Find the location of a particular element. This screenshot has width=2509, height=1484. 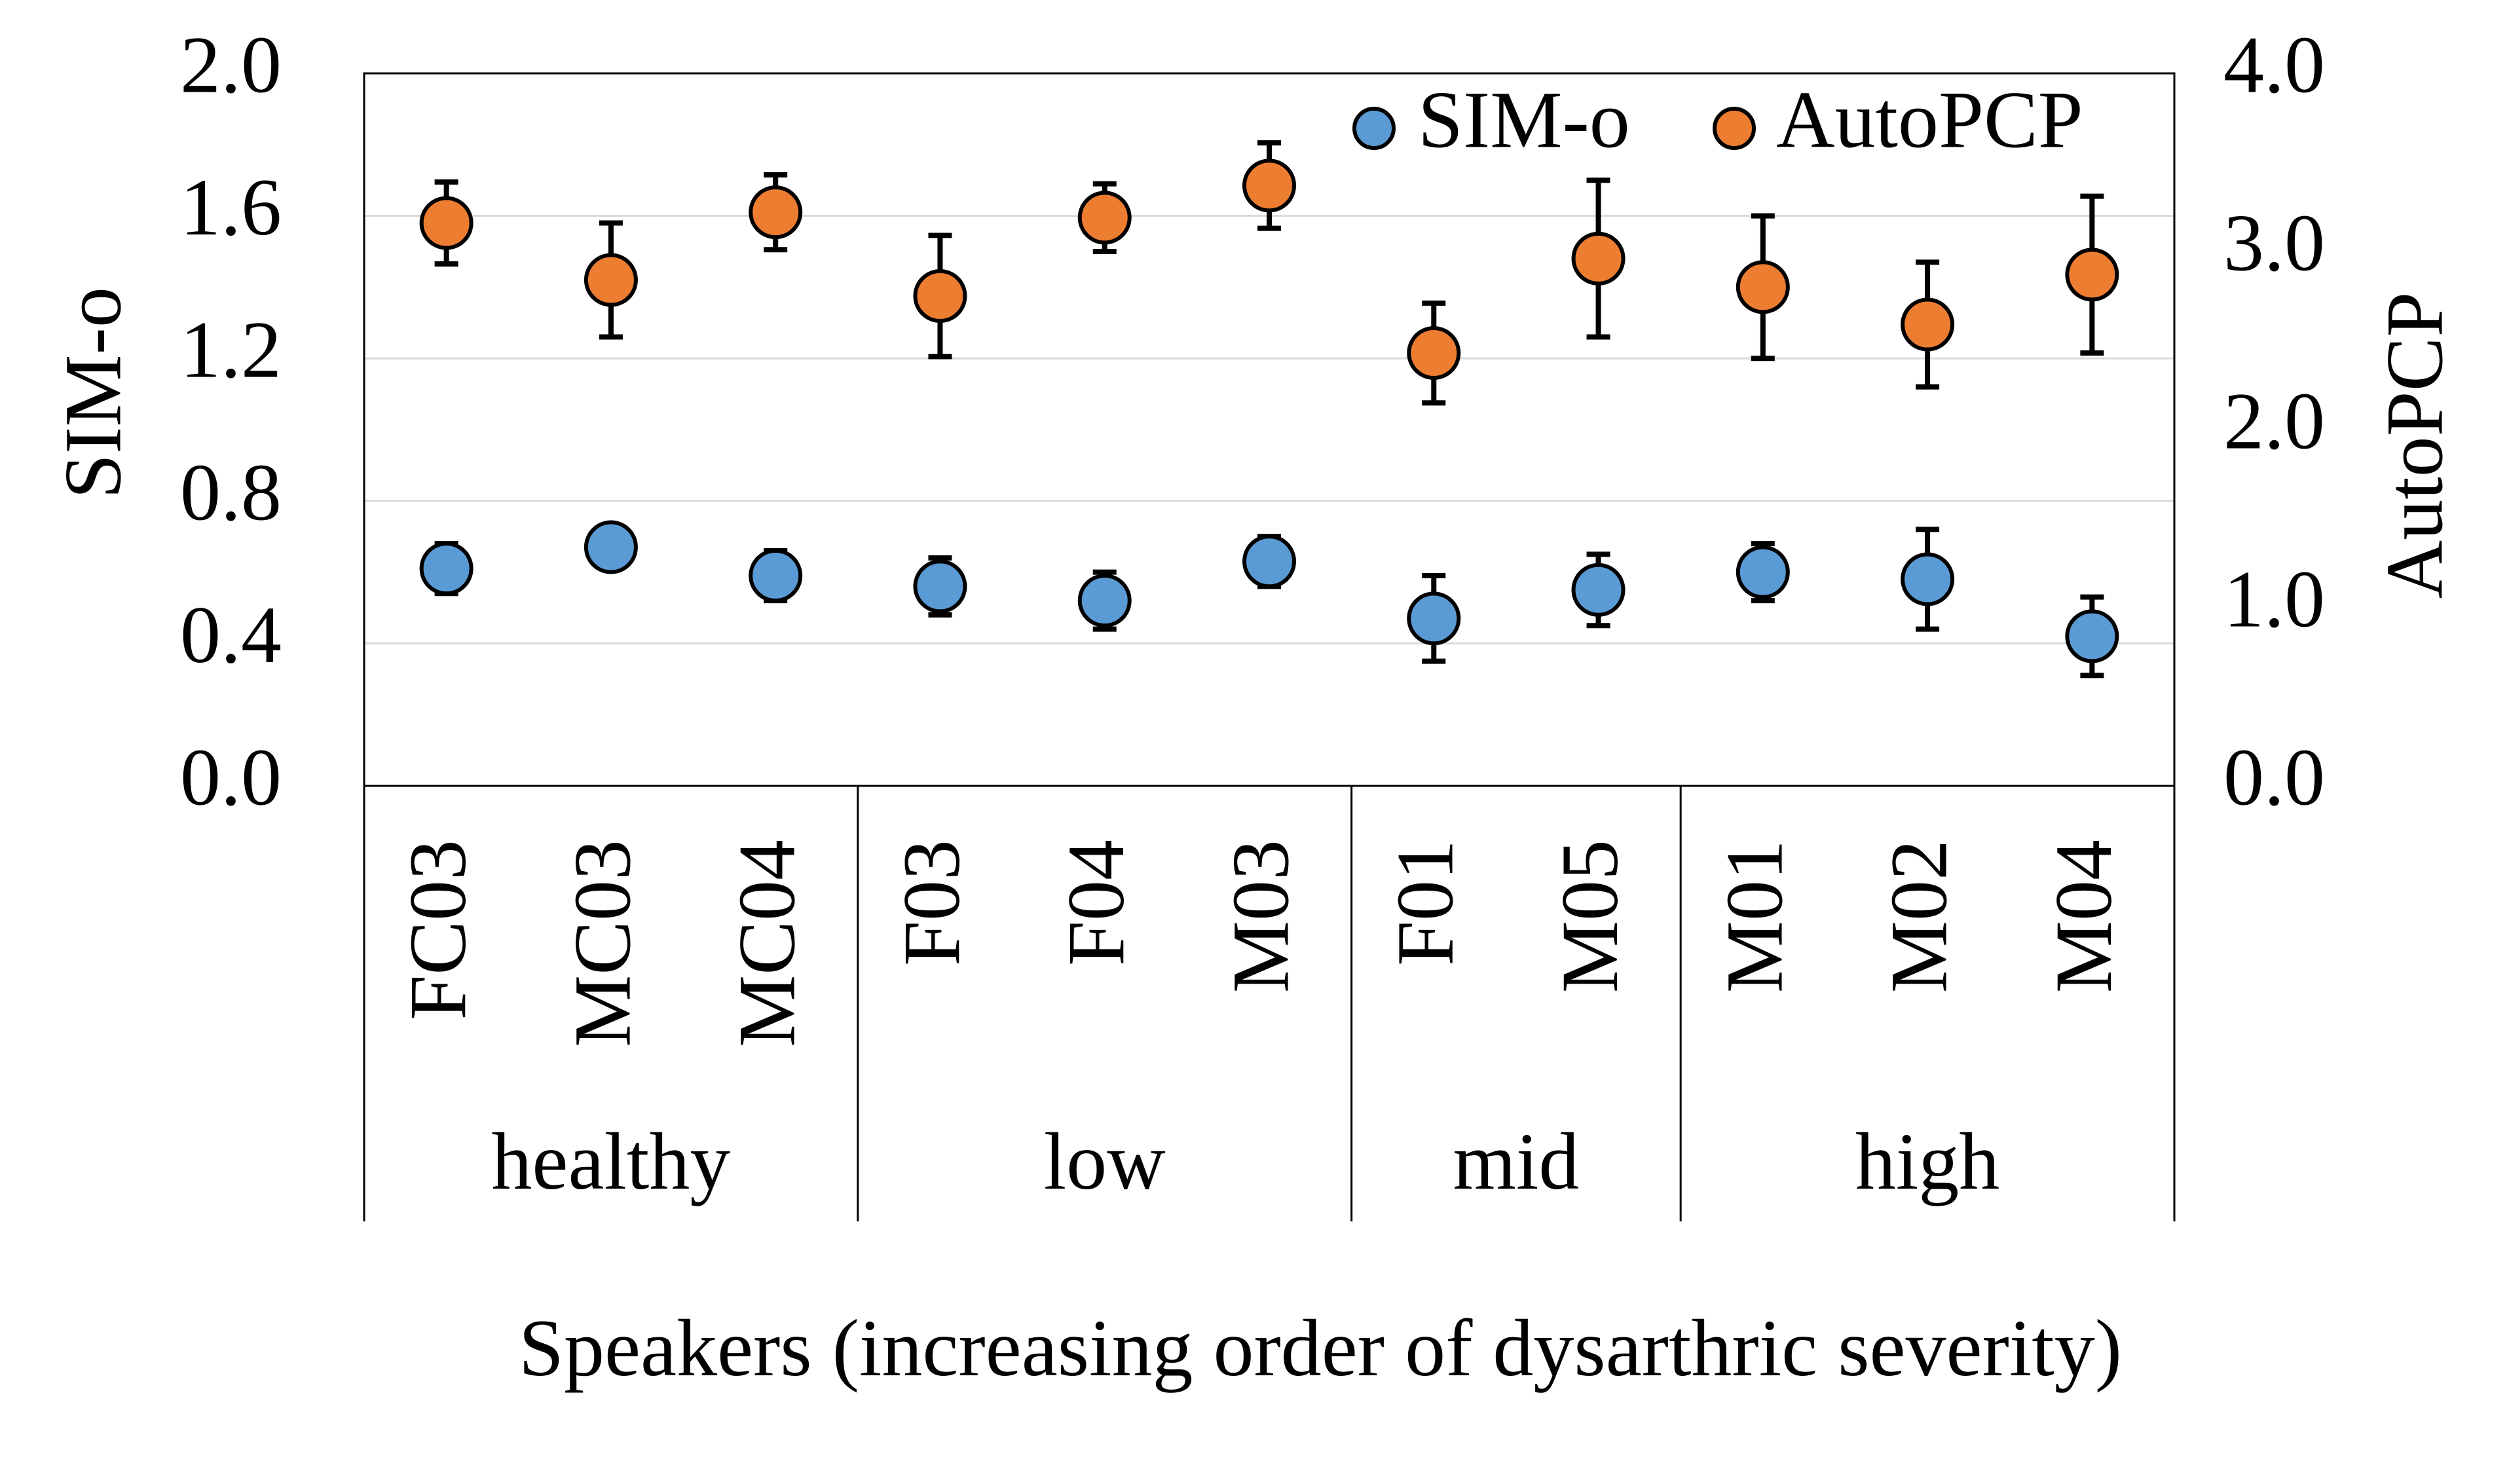

legend: SIM-o AutoPCP is located at coordinates (1717, 119).